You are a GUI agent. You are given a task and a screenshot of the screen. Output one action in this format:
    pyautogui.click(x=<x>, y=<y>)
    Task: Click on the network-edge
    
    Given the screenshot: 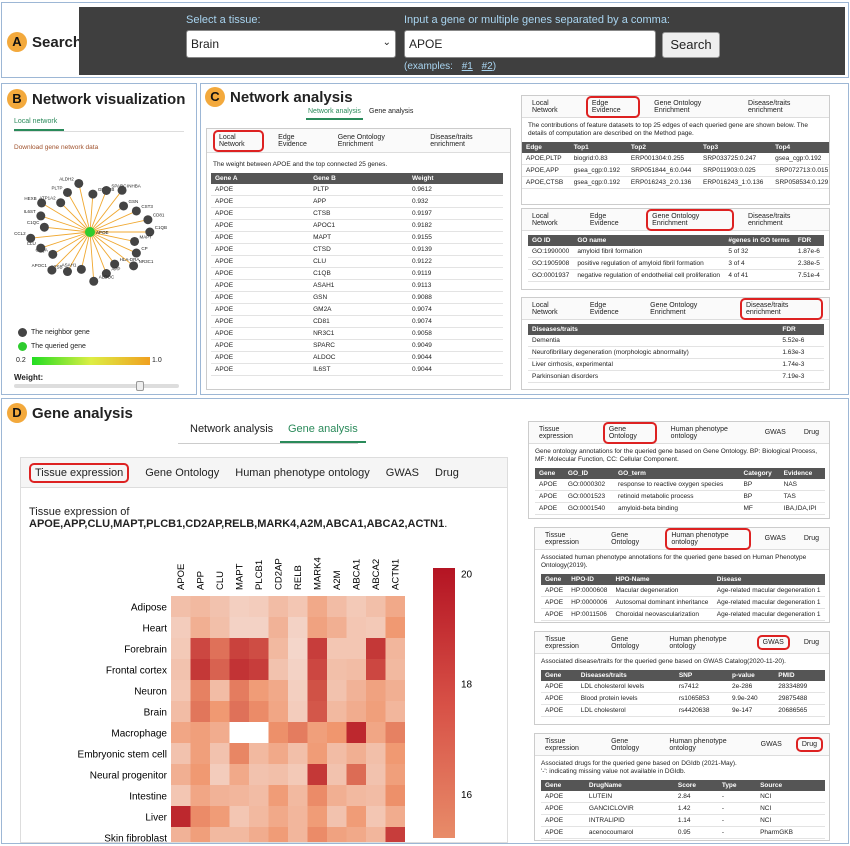 What is the action you would take?
    pyautogui.click(x=71, y=251)
    